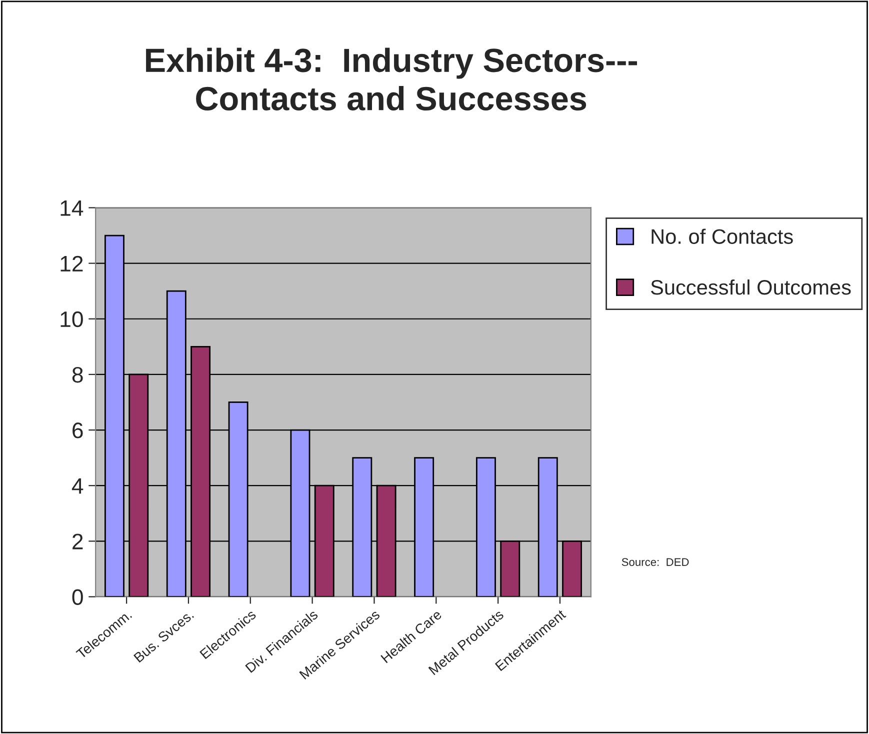 The height and width of the screenshot is (734, 869). Describe the element at coordinates (71, 264) in the screenshot. I see `y-tick-label: 12` at that location.